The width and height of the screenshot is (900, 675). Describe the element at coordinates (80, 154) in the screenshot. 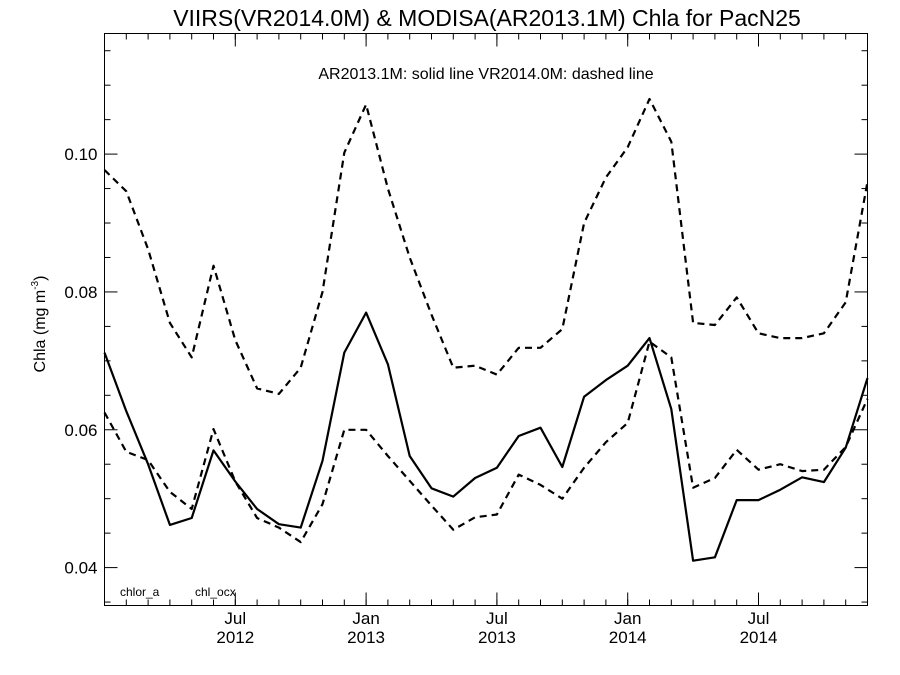

I see `y-tick-label: 0.10` at that location.